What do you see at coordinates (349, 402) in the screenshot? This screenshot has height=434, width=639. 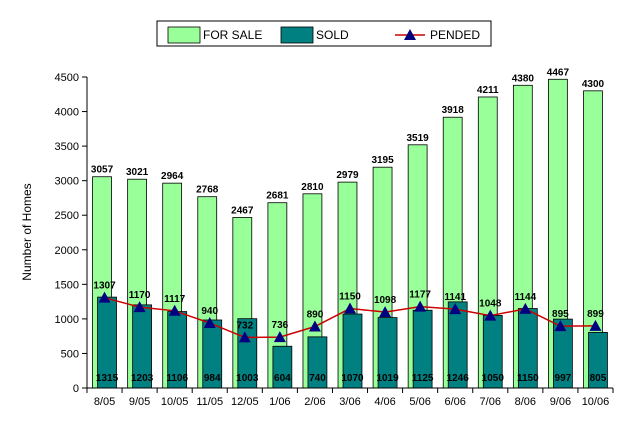 I see `x-tick-label-7: 3/06` at bounding box center [349, 402].